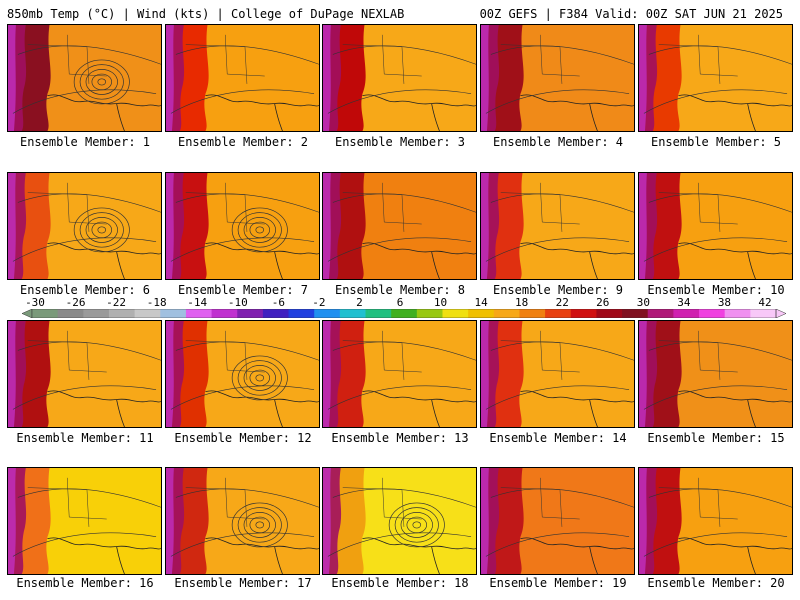 This screenshot has height=600, width=800. I want to click on ensemble-member-label: Ensemble Member: 15, so click(716, 438).